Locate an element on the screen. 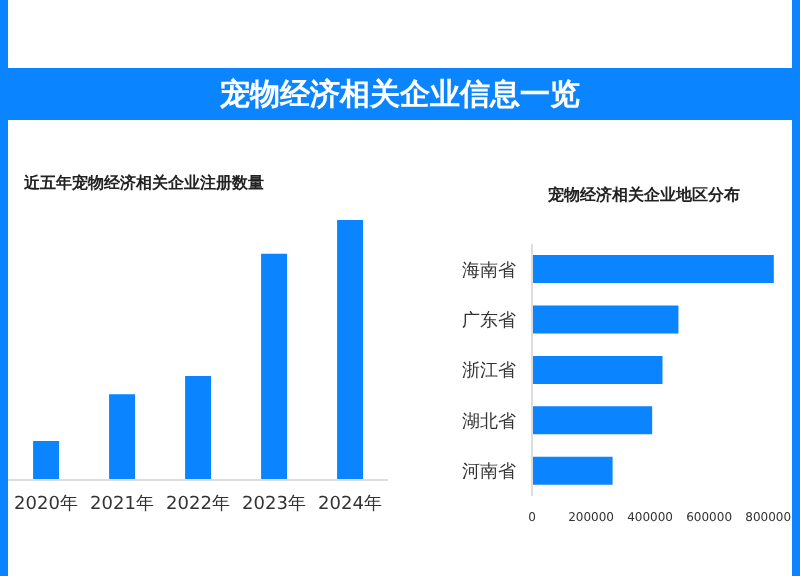  y-tick-label: 广东省 is located at coordinates (489, 320).